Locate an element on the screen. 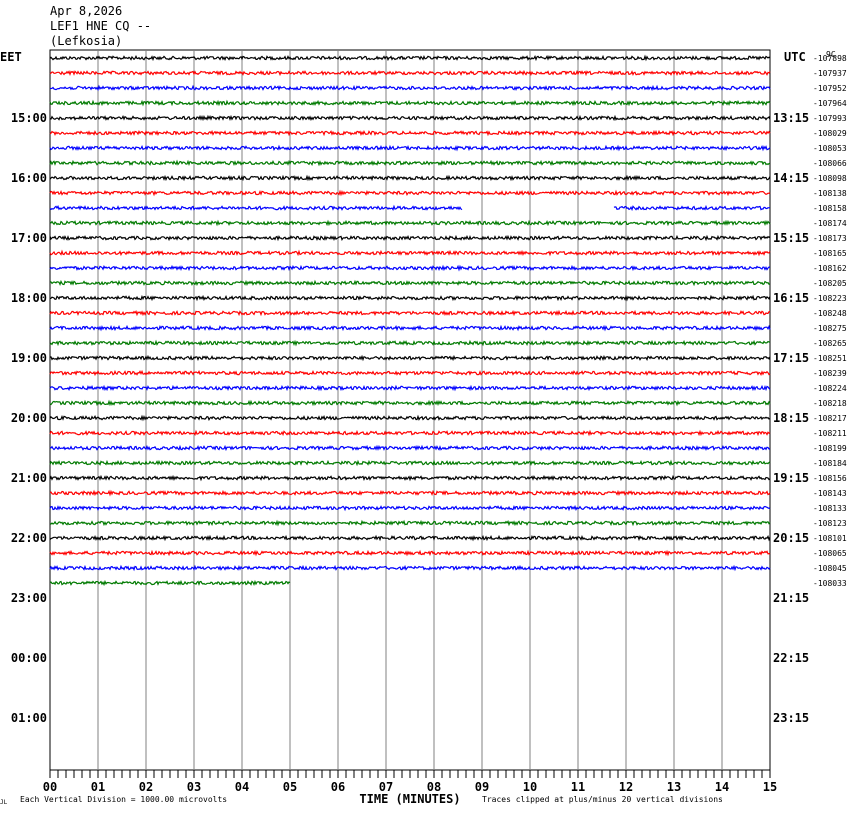 The image size is (850, 814). x-tick-label: 12 is located at coordinates (626, 787).